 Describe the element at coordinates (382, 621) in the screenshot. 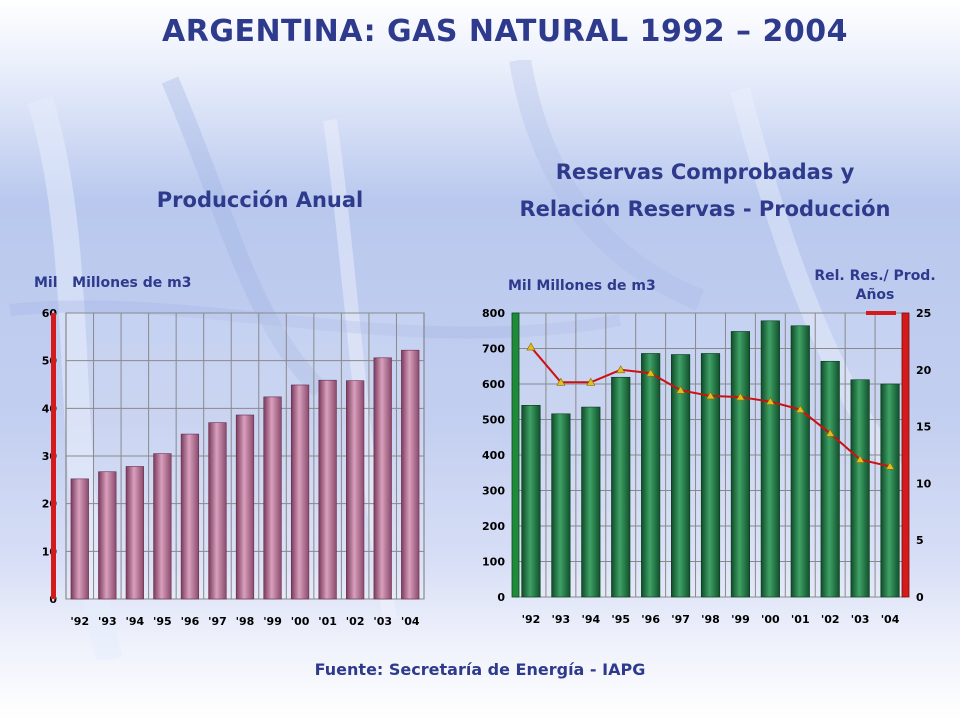

I see `left-x-tick-label: '03` at that location.